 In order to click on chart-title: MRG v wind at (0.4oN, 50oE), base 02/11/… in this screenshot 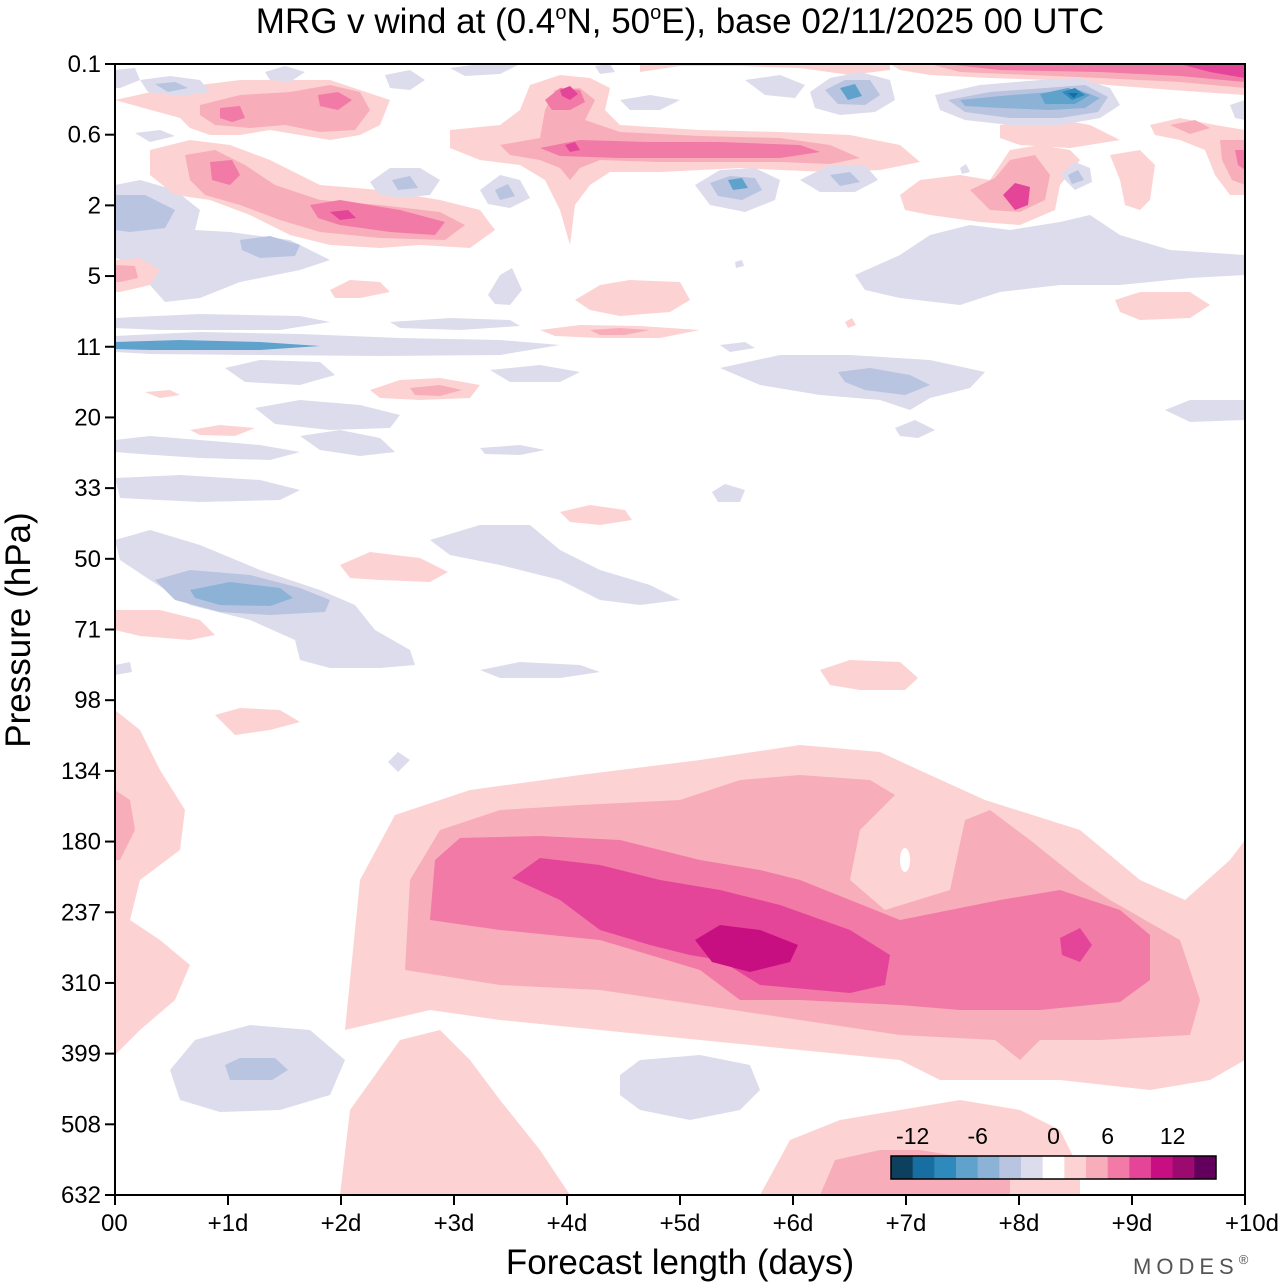, I will do `click(680, 21)`.